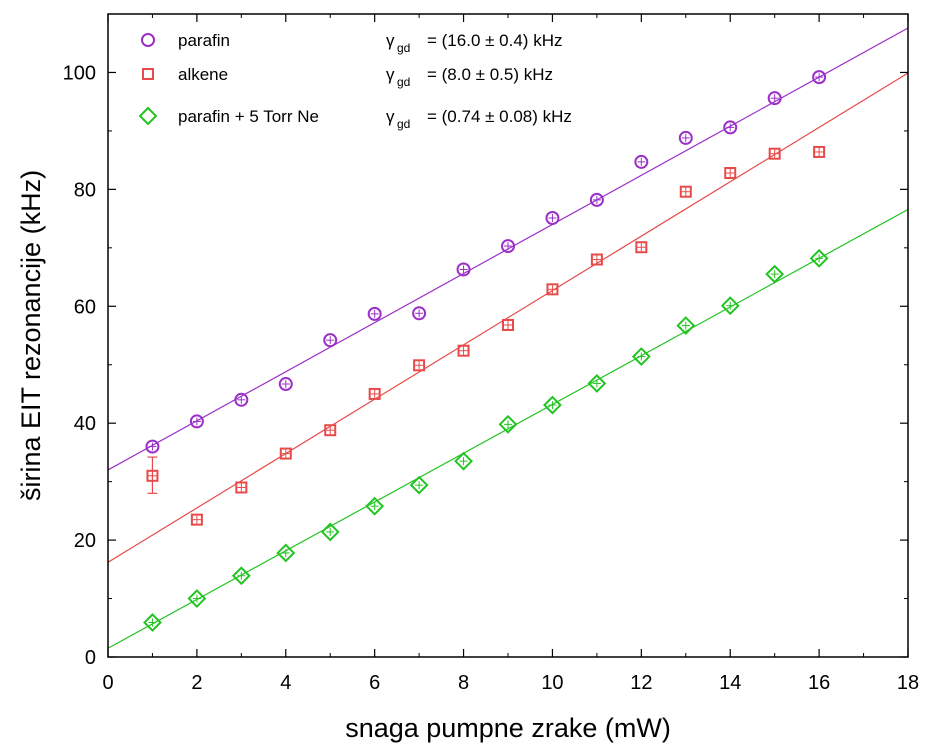 This screenshot has height=748, width=925. I want to click on x-tick-label: 18, so click(908, 683).